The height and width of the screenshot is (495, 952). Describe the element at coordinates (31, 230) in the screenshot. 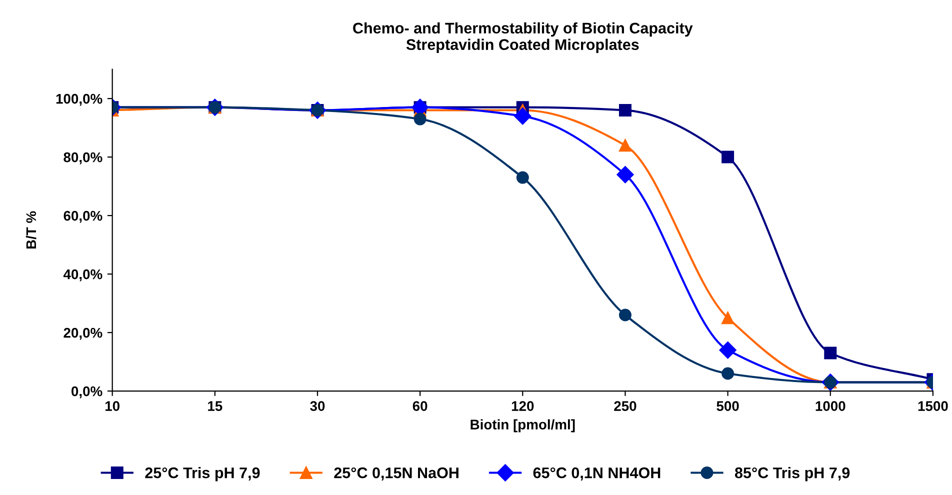

I see `y-axis-title: B/T %` at that location.